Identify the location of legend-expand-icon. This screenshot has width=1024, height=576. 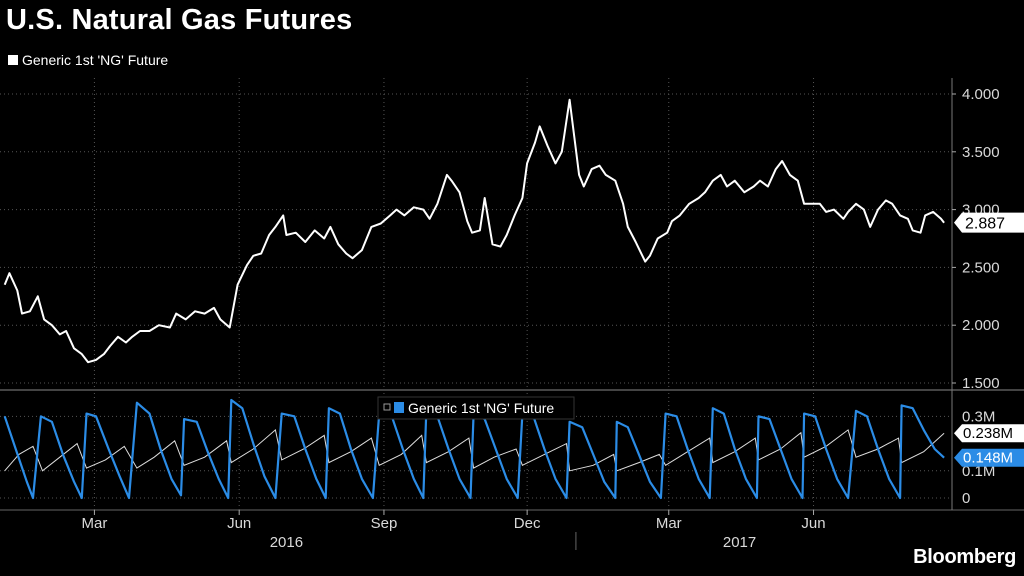
(387, 407).